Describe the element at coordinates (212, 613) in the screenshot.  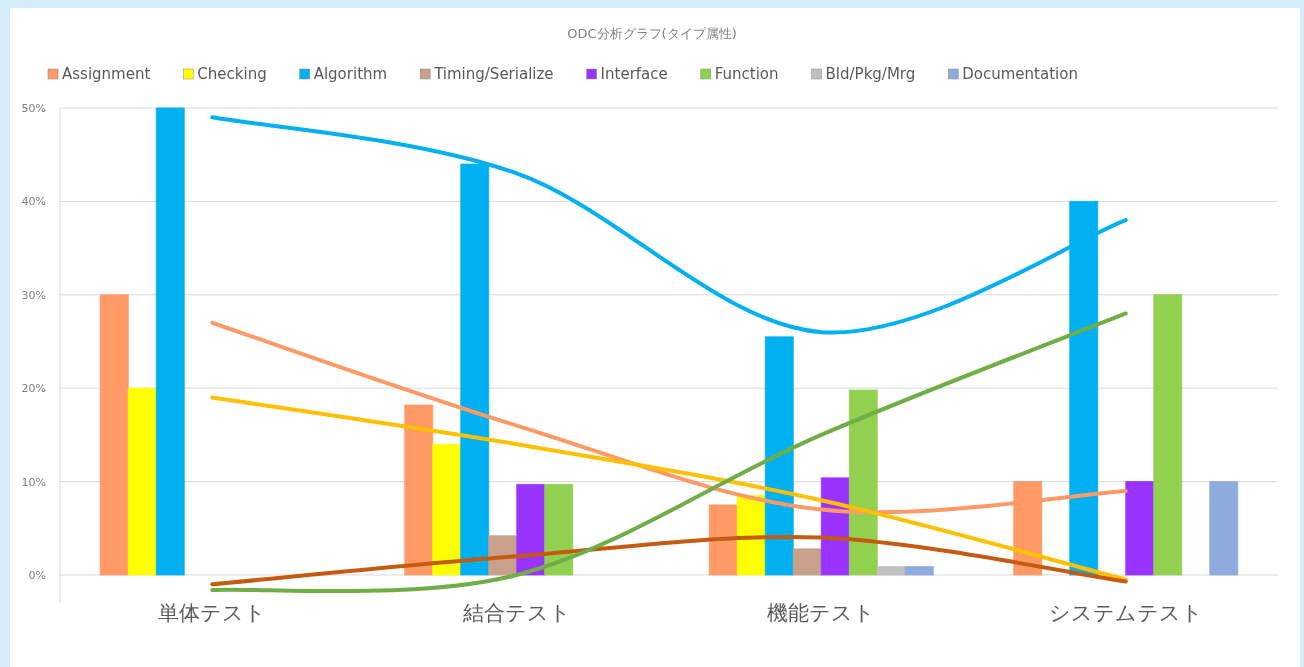
I see `x-tick-label: 単体テスト` at that location.